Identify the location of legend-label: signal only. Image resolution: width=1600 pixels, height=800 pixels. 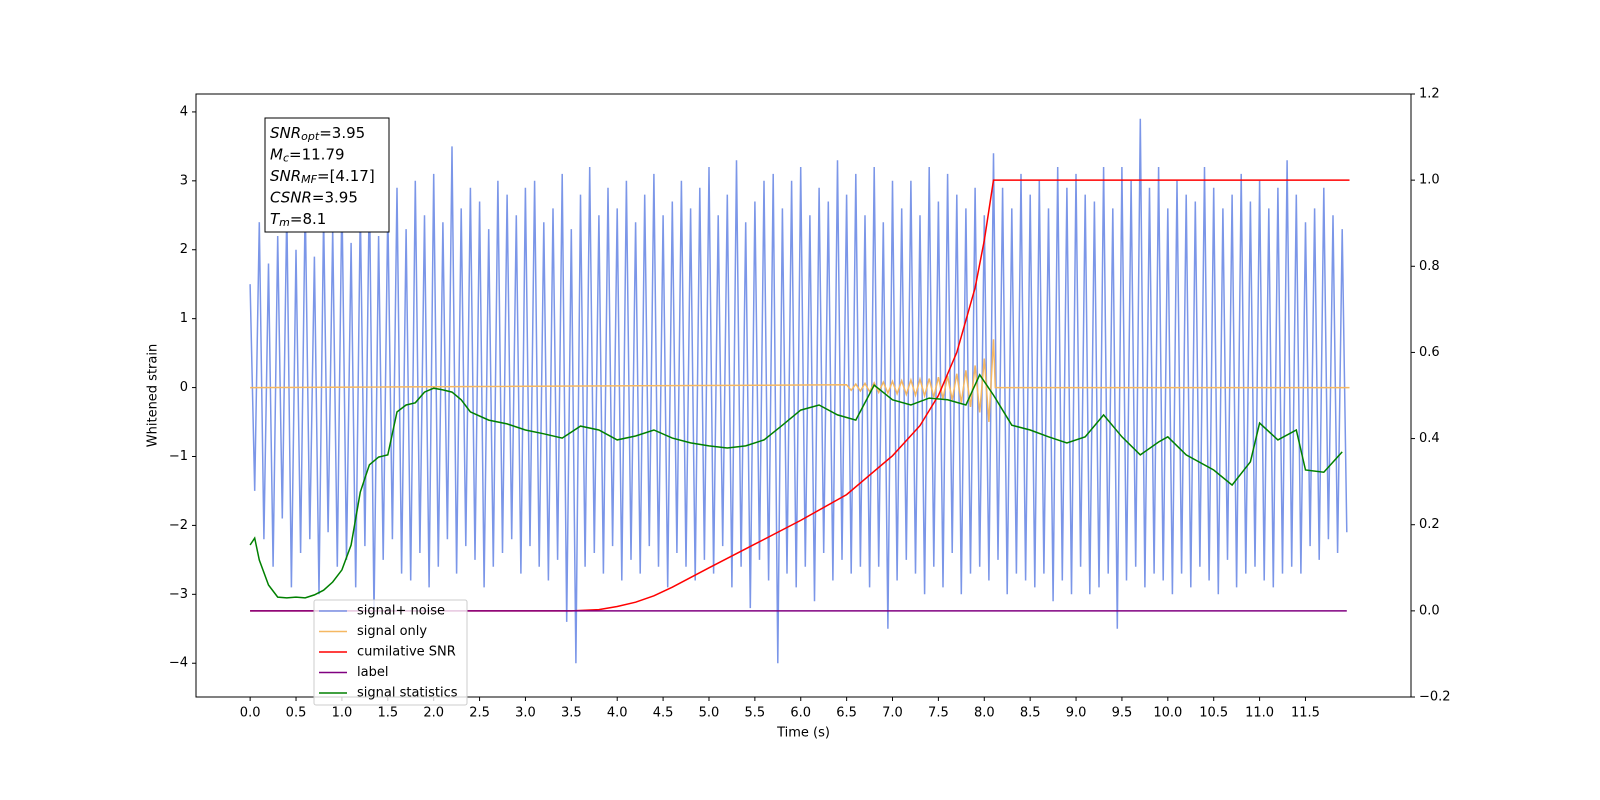
(392, 631).